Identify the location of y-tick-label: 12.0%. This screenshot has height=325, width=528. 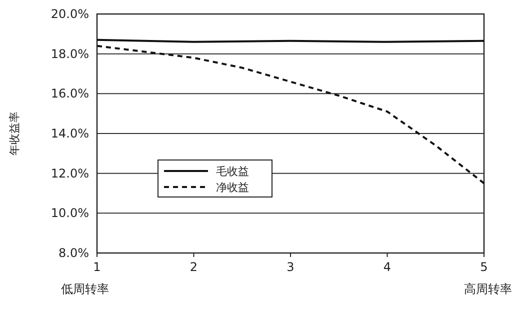
(69, 173).